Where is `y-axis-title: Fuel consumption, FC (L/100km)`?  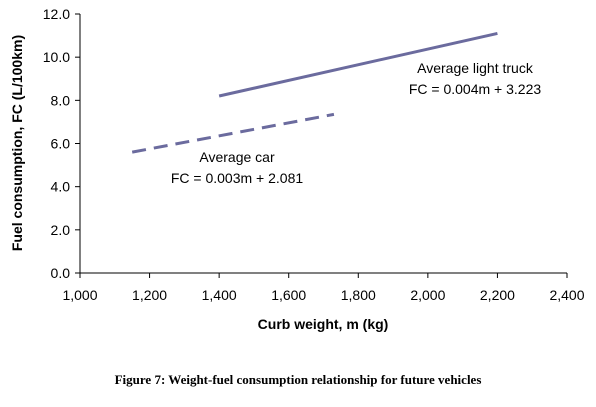 y-axis-title: Fuel consumption, FC (L/100km) is located at coordinates (17, 143).